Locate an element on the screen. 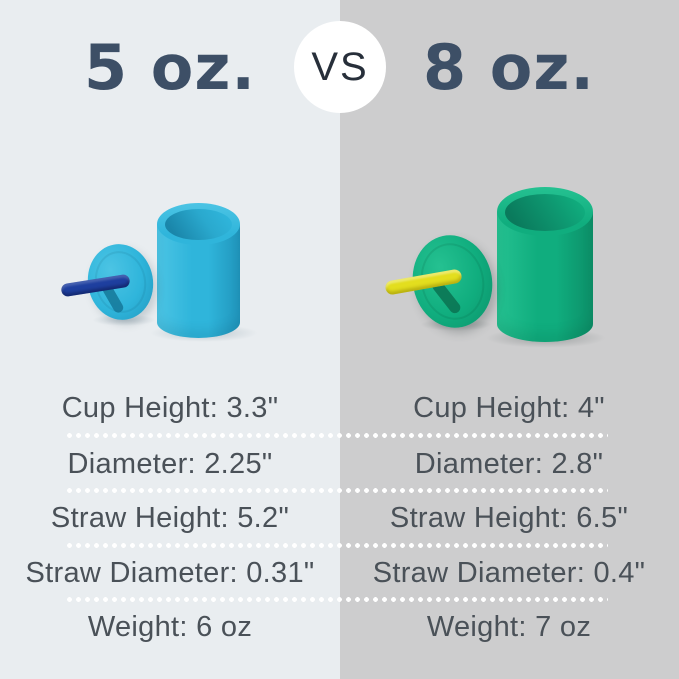 This screenshot has width=679, height=679. spec-right-diameter: Diameter: 2.8" is located at coordinates (509, 464).